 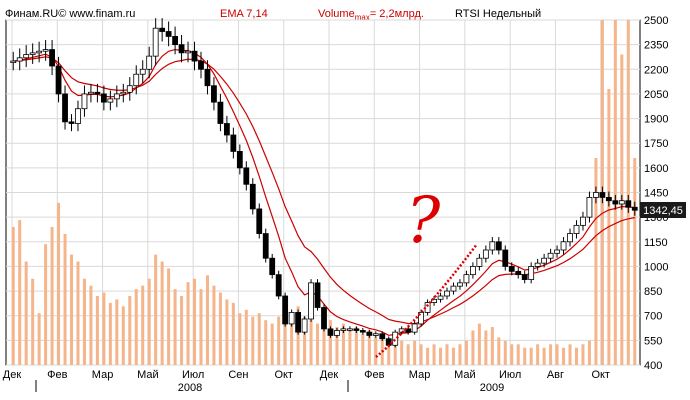 What do you see at coordinates (653, 317) in the screenshot?
I see `y-tick-label: 700` at bounding box center [653, 317].